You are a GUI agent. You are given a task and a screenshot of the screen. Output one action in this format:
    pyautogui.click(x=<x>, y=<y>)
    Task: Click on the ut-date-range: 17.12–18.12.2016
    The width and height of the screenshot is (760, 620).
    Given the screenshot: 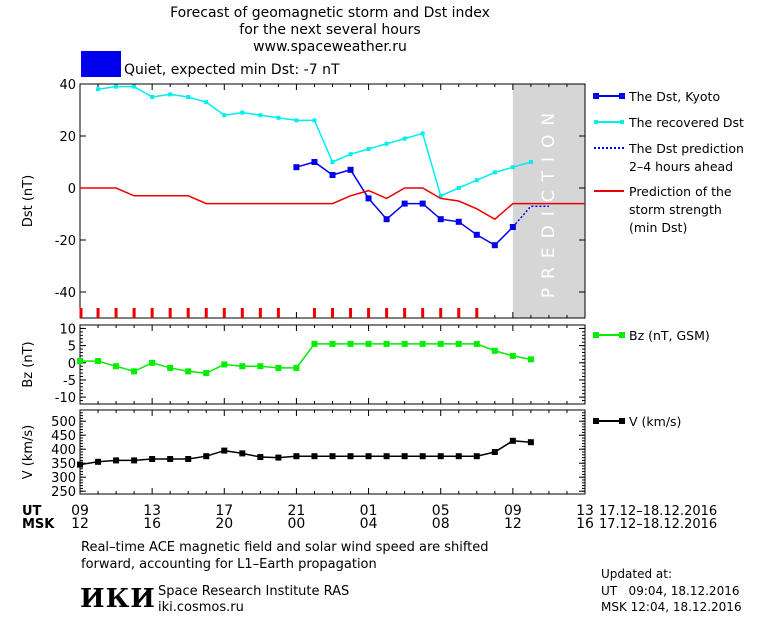 What is the action you would take?
    pyautogui.click(x=658, y=511)
    